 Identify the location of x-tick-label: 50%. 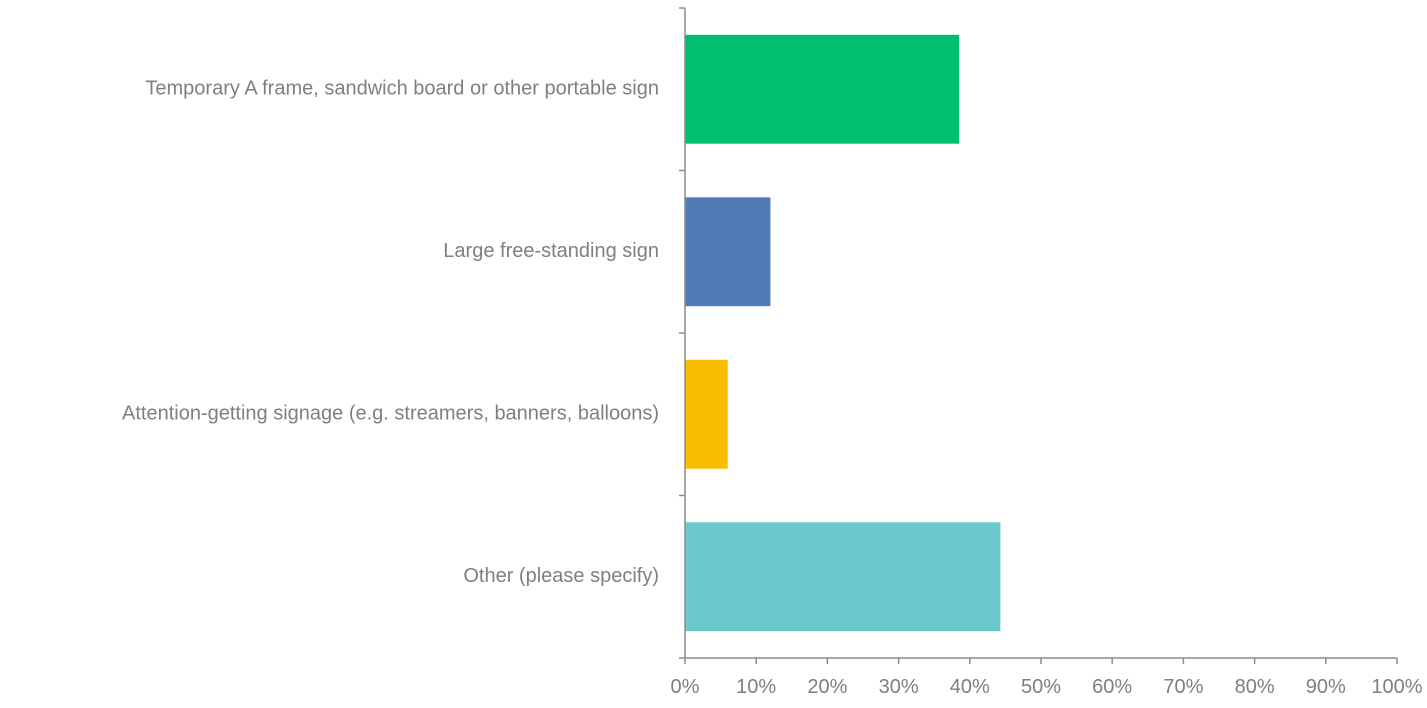
(1041, 687).